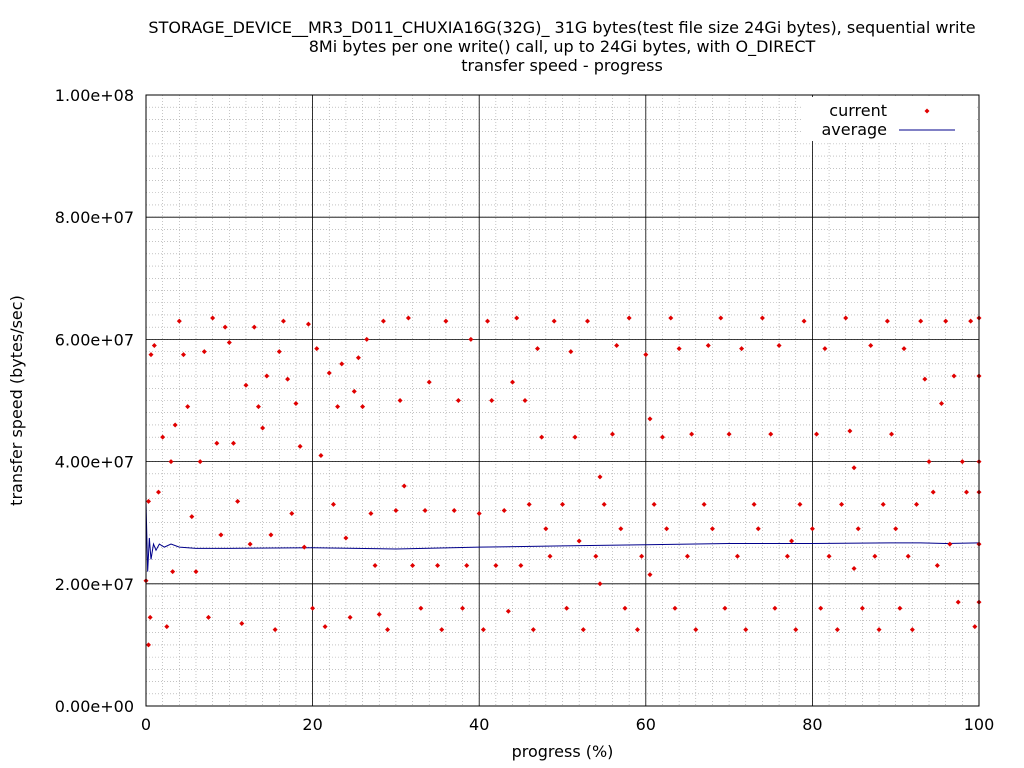  I want to click on legend-current-marker, so click(927, 111).